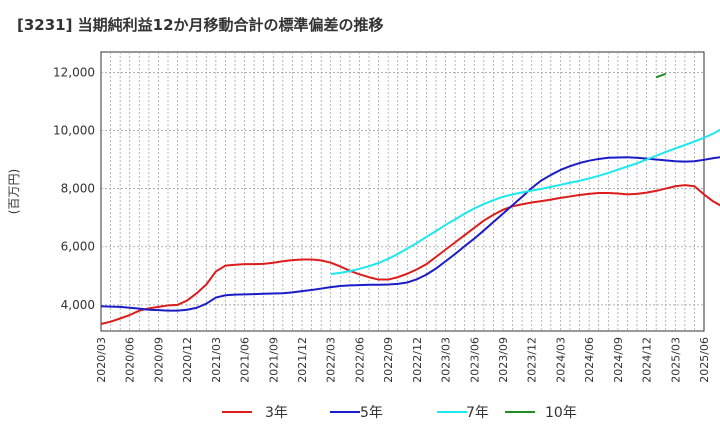 Image resolution: width=720 pixels, height=440 pixels. I want to click on x-tick-label: 2021/09, so click(273, 360).